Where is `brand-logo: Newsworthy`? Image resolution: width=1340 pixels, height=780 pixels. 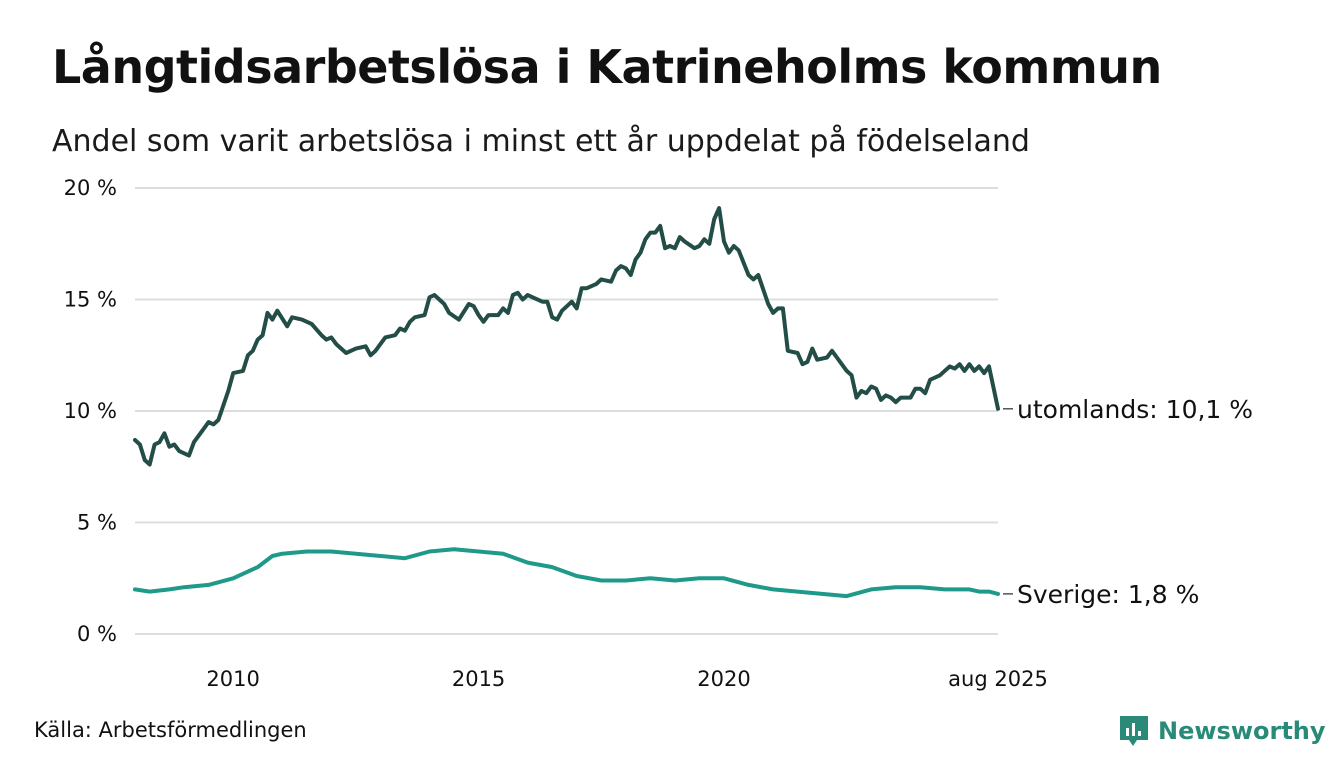 brand-logo: Newsworthy is located at coordinates (1222, 731).